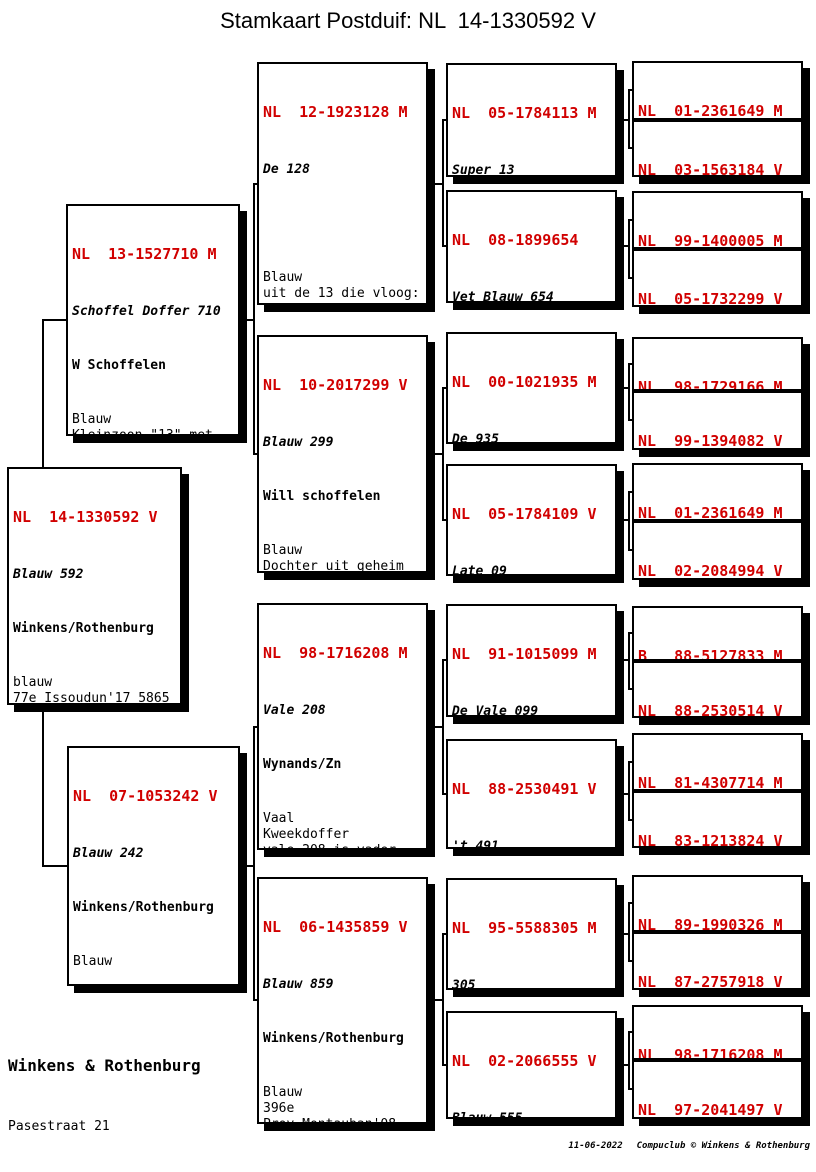  I want to click on connector-gen4-pair2, so click(624, 249).